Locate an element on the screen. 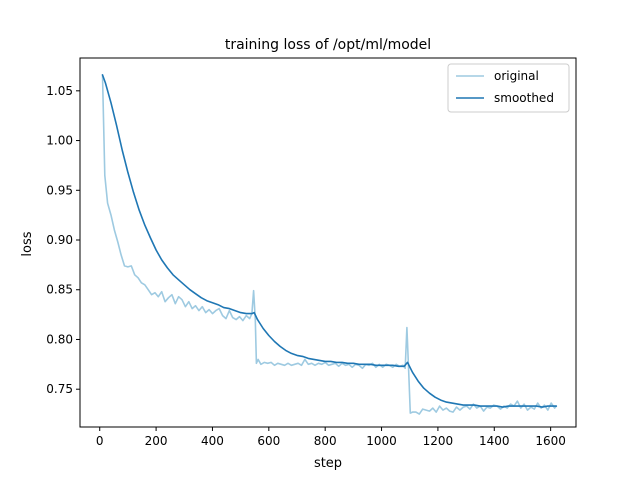  legend-label-smoothed: smoothed is located at coordinates (524, 98).